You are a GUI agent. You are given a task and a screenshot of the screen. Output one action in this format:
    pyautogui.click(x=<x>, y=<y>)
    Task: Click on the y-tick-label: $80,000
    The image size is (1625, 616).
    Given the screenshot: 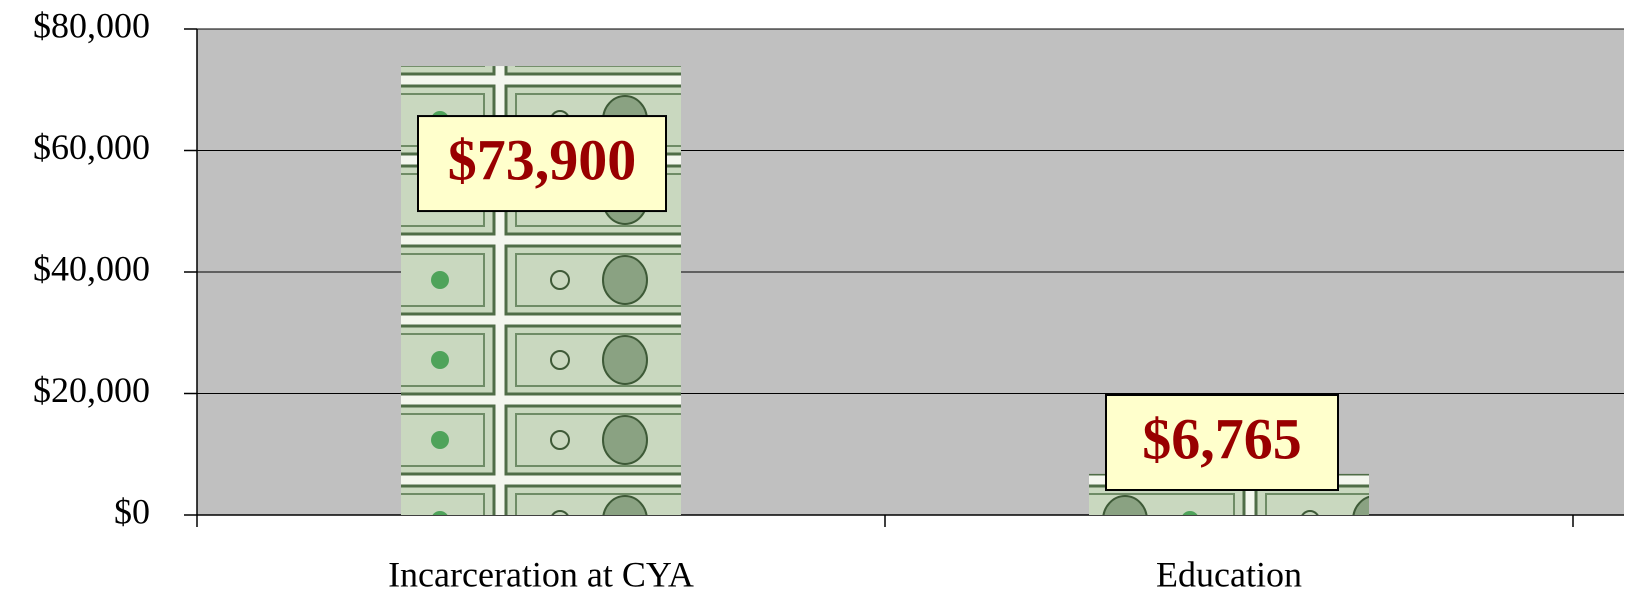 What is the action you would take?
    pyautogui.click(x=91, y=25)
    